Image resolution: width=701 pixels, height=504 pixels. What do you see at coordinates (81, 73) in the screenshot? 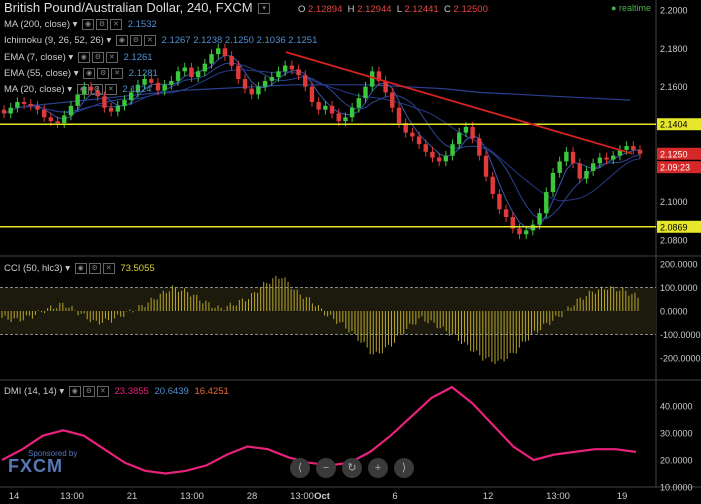
I see `indicator-ema55: EMA (55, close) ▾ ◉ ⚙ ✕ 2.1281` at bounding box center [81, 73].